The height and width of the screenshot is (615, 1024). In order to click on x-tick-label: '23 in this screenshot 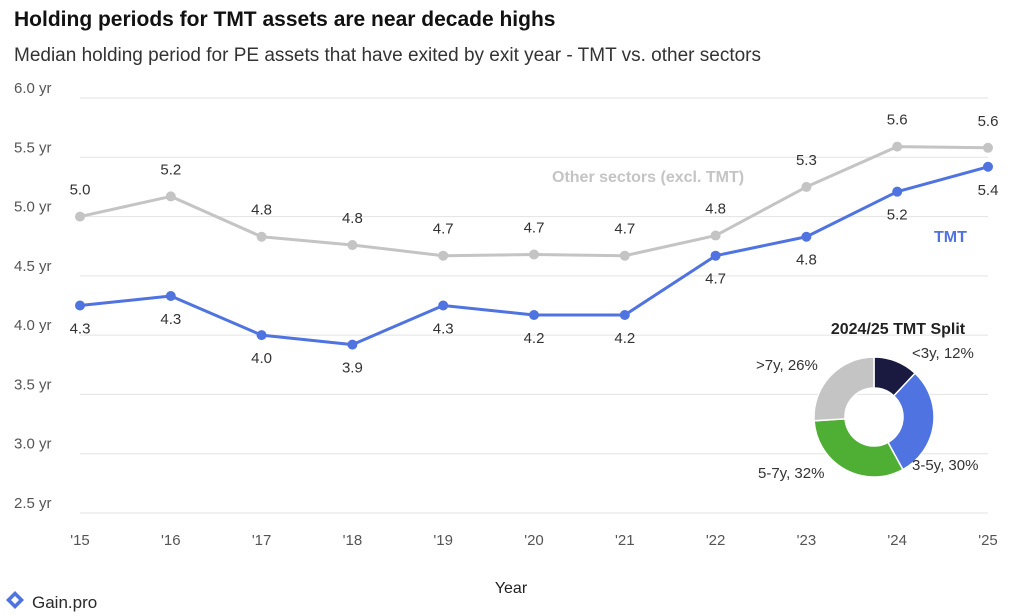, I will do `click(807, 540)`.